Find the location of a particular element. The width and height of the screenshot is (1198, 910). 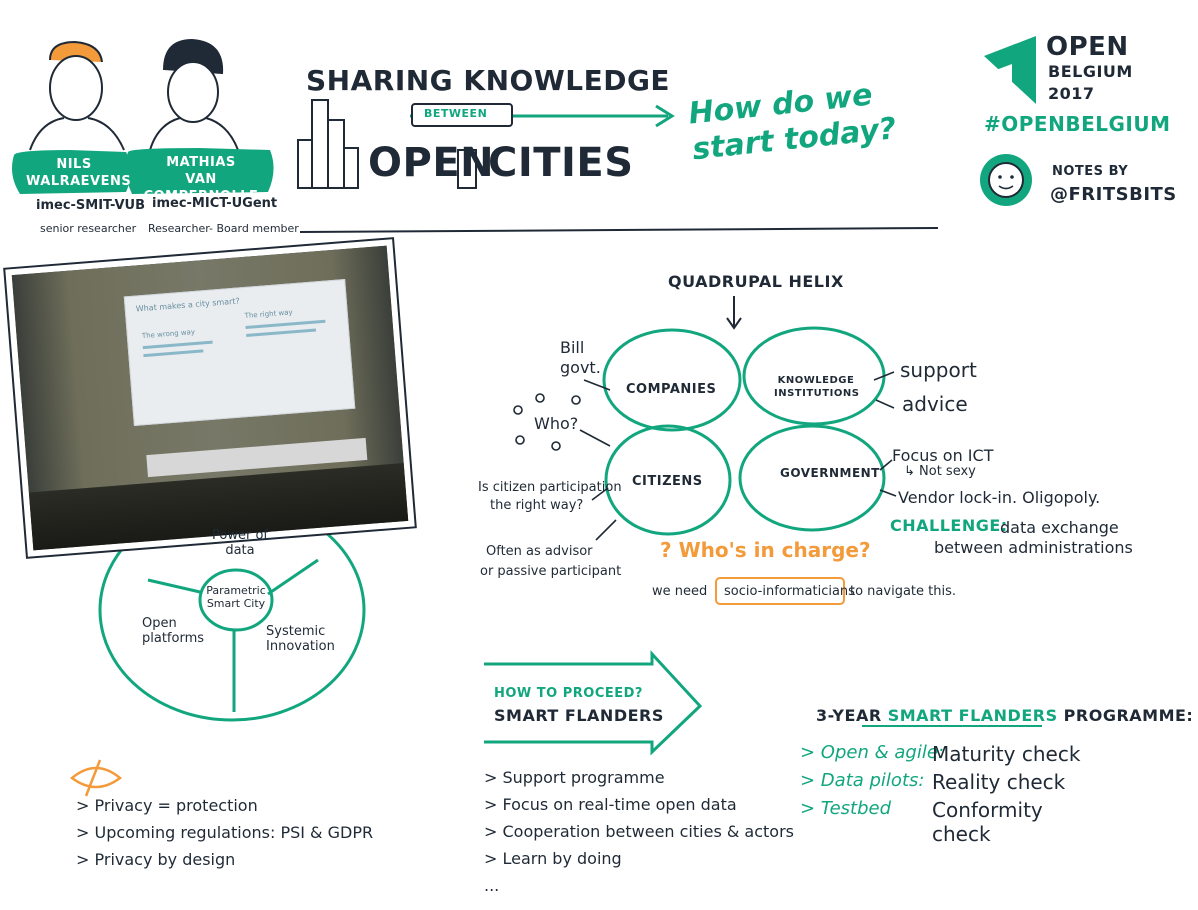

helix-navigate: to navigate this. is located at coordinates (903, 591).